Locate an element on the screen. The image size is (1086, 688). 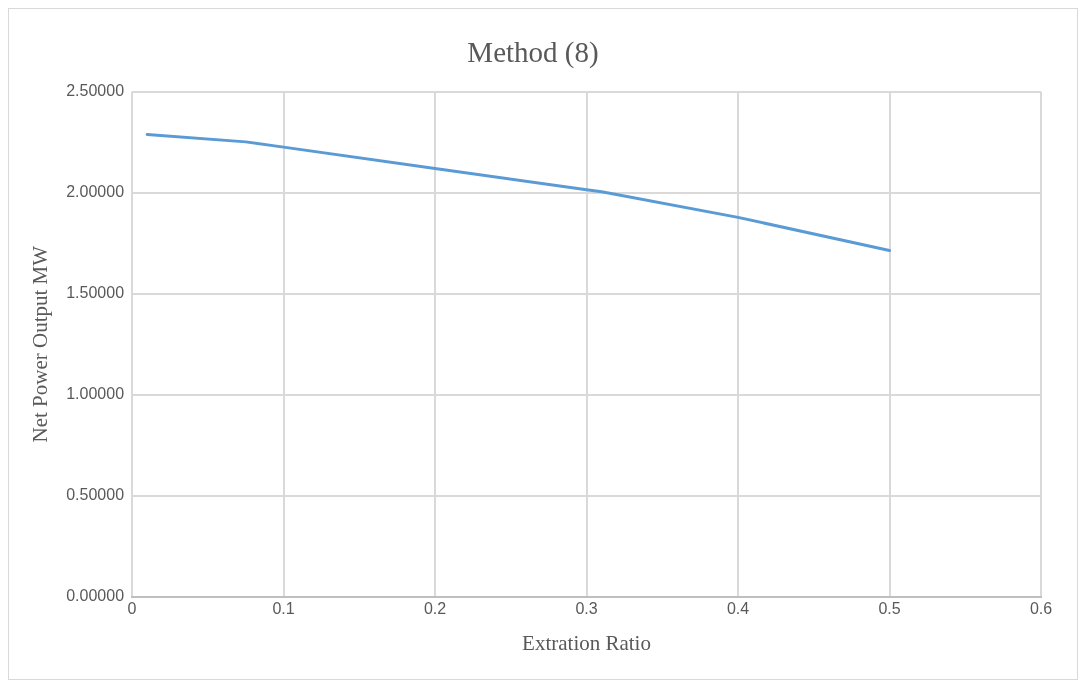
x-tick-label: 0.3 is located at coordinates (586, 608).